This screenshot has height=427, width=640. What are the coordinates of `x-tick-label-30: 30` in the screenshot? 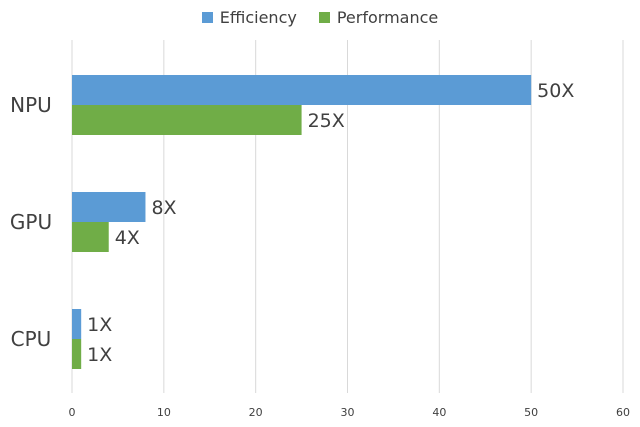 It's located at (348, 412).